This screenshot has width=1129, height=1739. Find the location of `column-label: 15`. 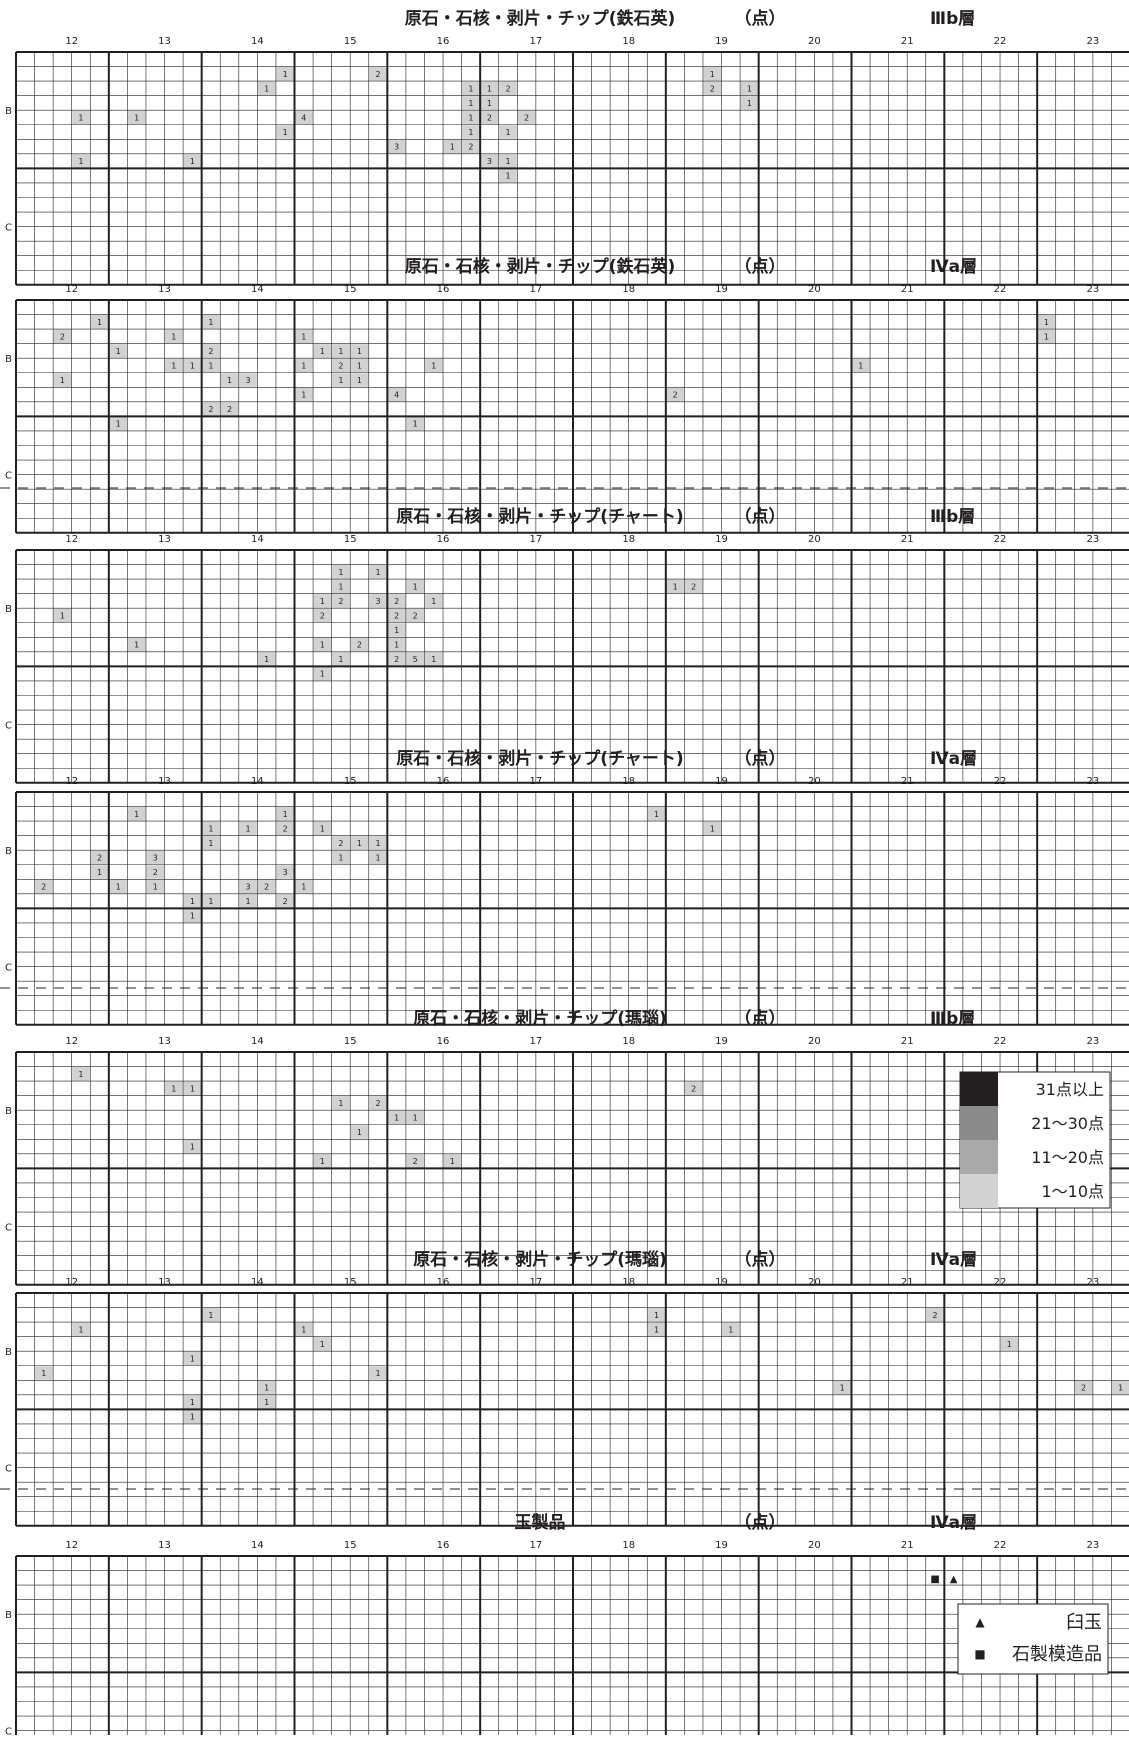

column-label: 15 is located at coordinates (350, 41).